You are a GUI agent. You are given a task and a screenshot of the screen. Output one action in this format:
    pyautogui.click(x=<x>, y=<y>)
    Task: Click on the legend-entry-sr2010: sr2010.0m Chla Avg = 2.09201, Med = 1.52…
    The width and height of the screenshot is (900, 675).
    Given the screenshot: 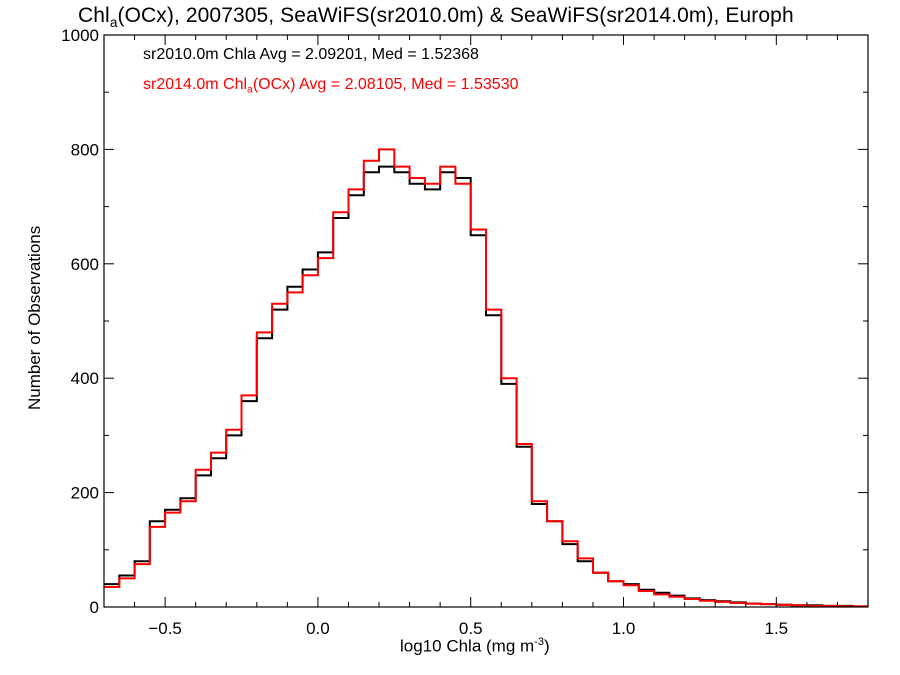 What is the action you would take?
    pyautogui.click(x=311, y=54)
    